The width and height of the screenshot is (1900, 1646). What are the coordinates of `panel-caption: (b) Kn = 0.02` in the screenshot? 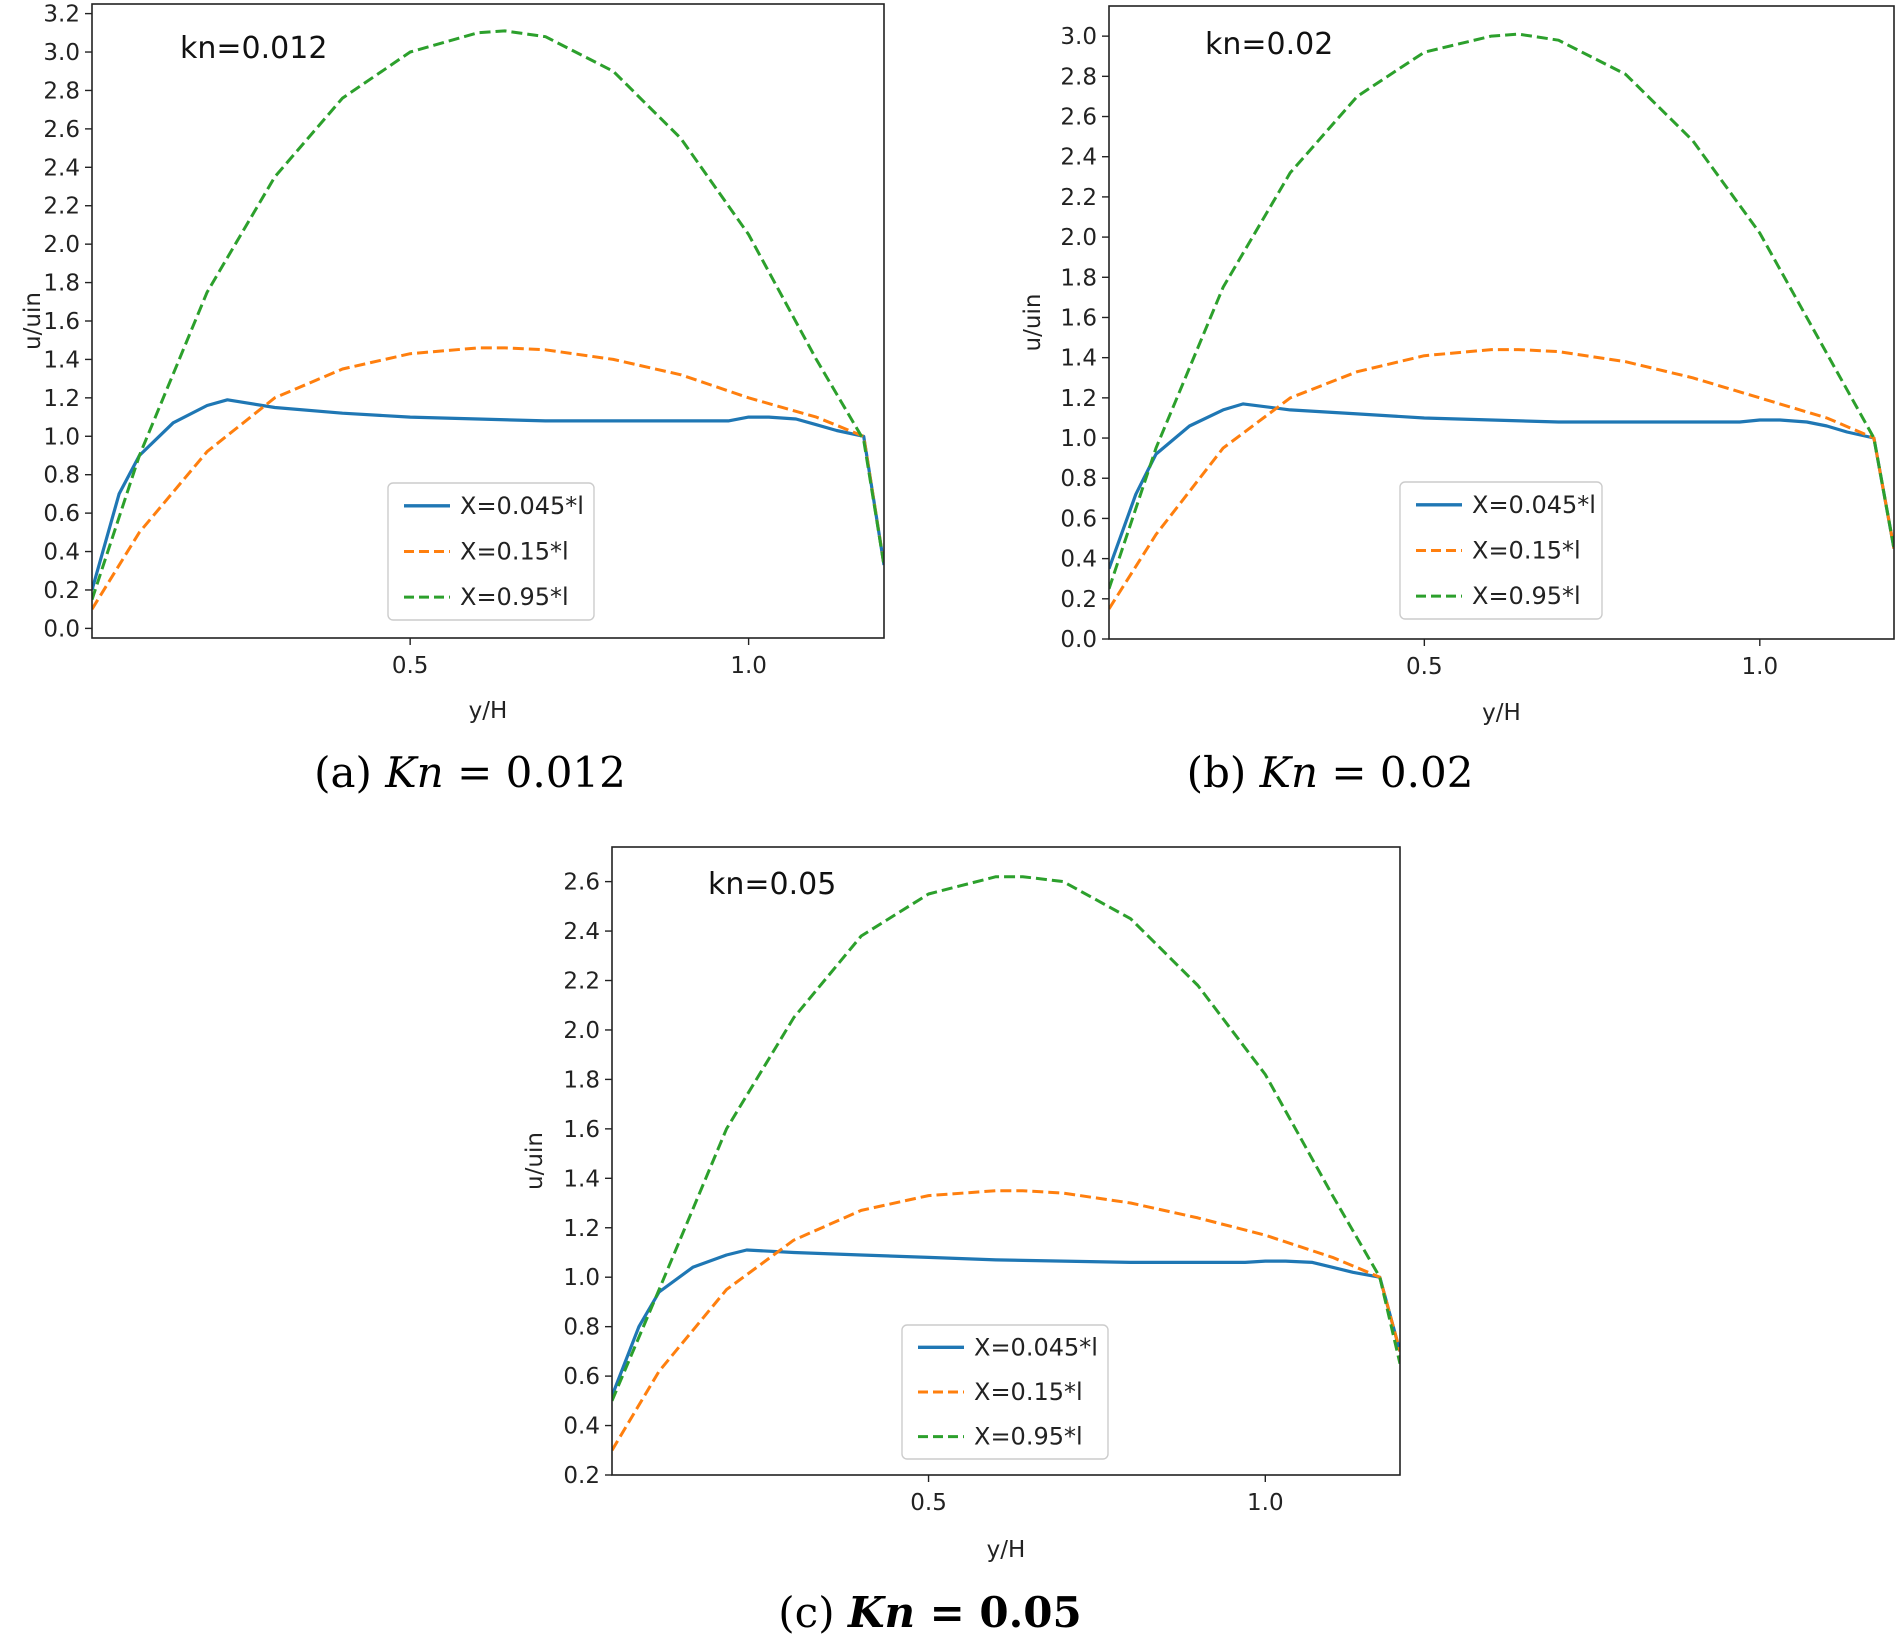 It's located at (1330, 772).